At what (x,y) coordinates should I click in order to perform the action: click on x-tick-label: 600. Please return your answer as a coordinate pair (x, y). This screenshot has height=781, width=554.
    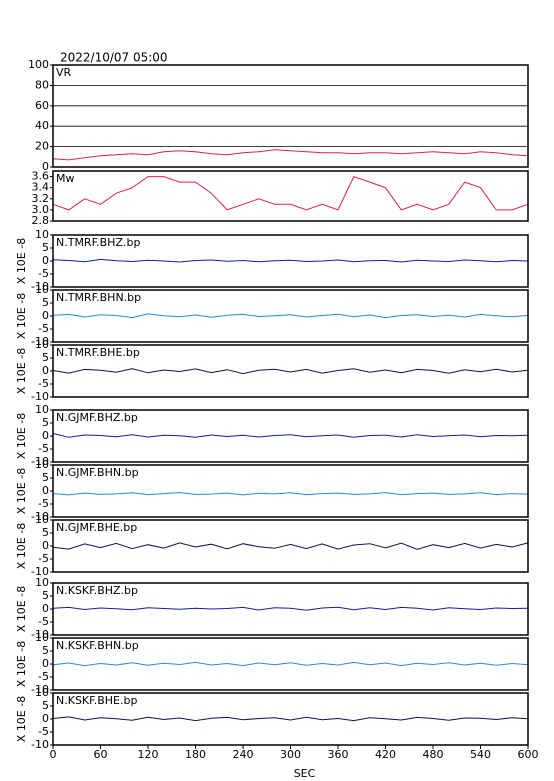
    Looking at the image, I should click on (528, 754).